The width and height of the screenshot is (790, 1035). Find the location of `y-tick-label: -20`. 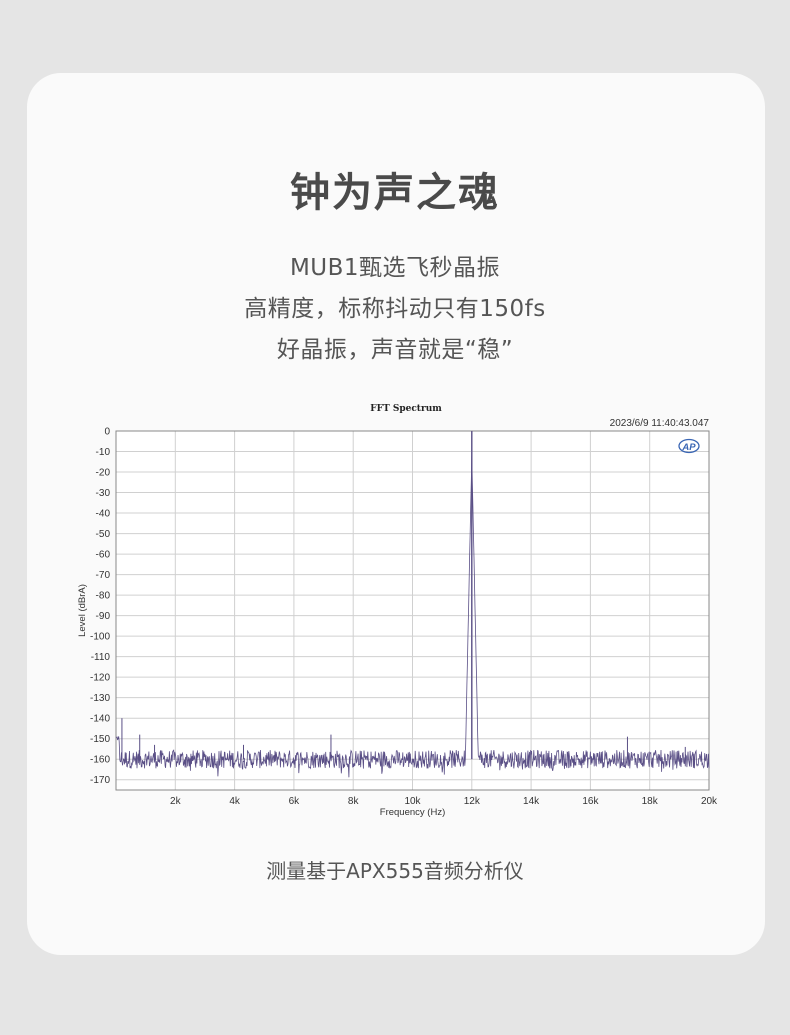

y-tick-label: -20 is located at coordinates (103, 473).